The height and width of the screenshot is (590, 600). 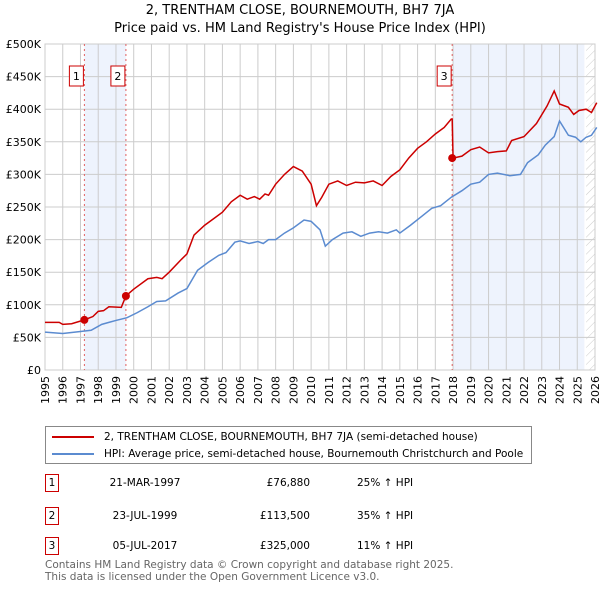 I want to click on legend-swatch-property, so click(x=73, y=437).